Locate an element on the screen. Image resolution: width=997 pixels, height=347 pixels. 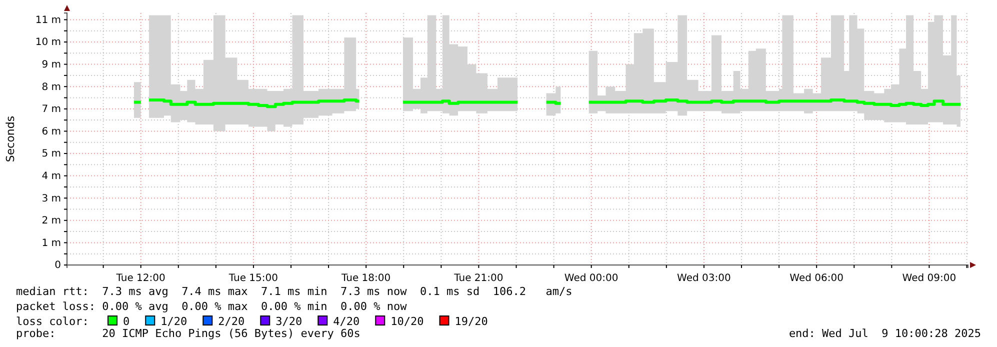
x-tick-label: Tue 21:00 is located at coordinates (478, 278).